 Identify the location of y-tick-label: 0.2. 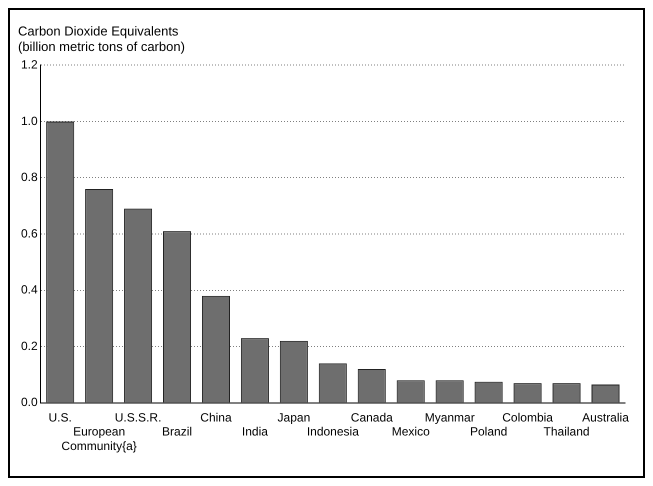
(29, 345).